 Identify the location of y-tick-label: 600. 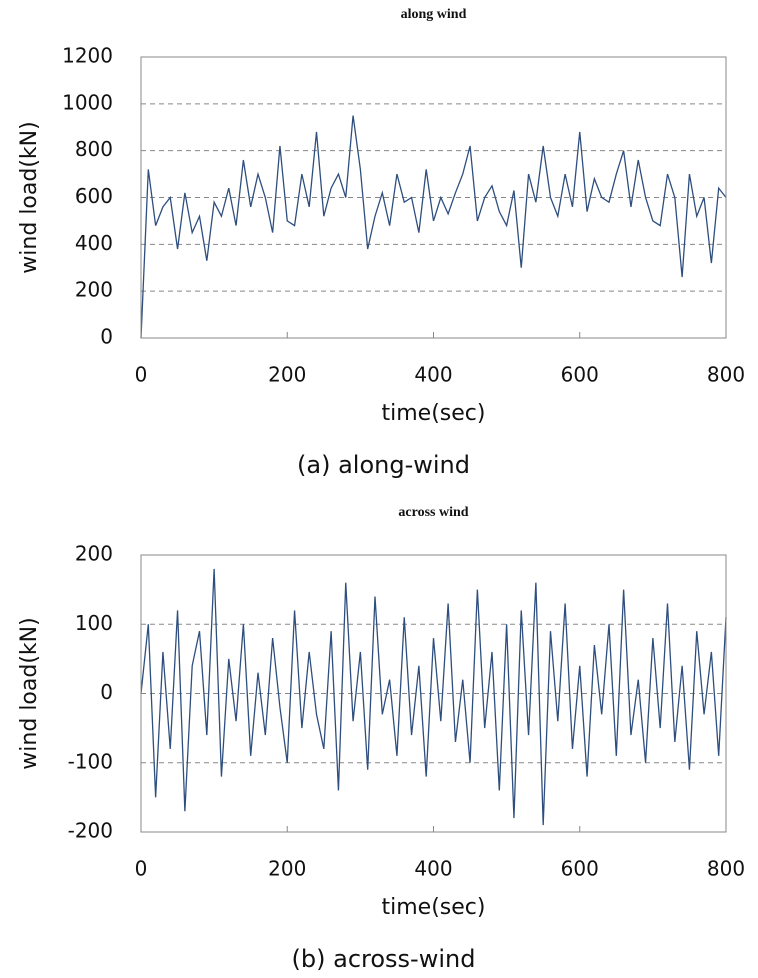
(94, 196).